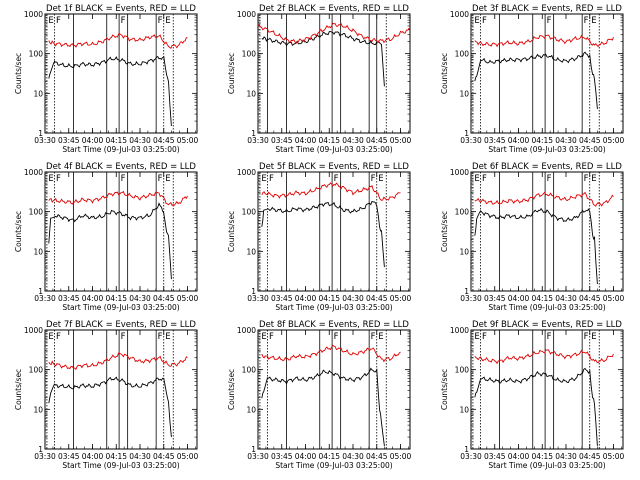 The height and width of the screenshot is (480, 640). Describe the element at coordinates (334, 9) in the screenshot. I see `panel-title: Det 2f BLACK = Events, RED = LLD` at that location.